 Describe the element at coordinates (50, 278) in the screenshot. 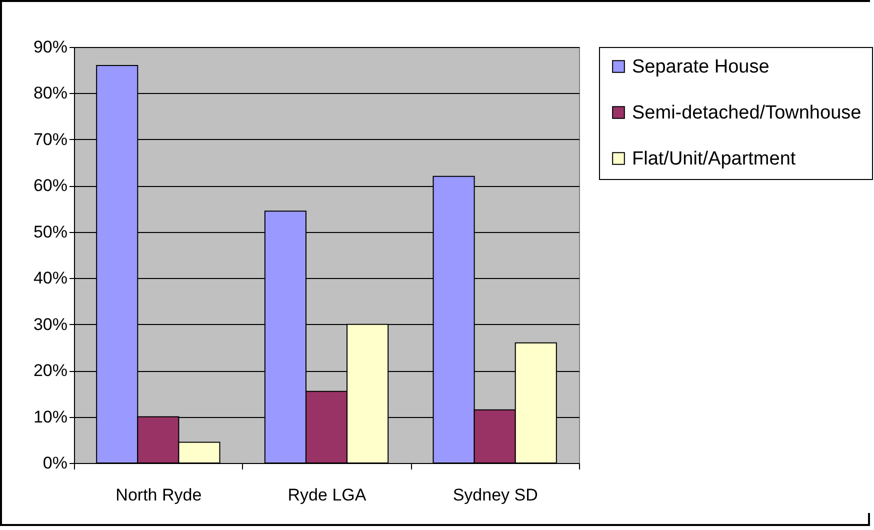

I see `y-tick-label: 40%` at that location.